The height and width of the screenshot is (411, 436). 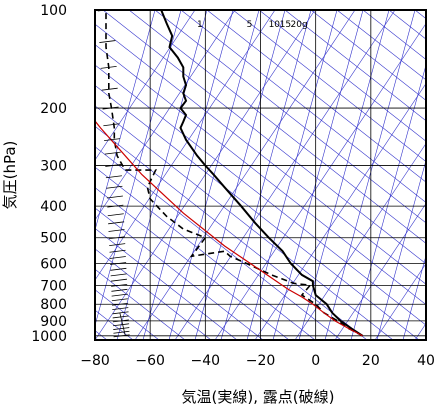 What do you see at coordinates (200, 25) in the screenshot?
I see `mixing-ratio-label: 1` at bounding box center [200, 25].